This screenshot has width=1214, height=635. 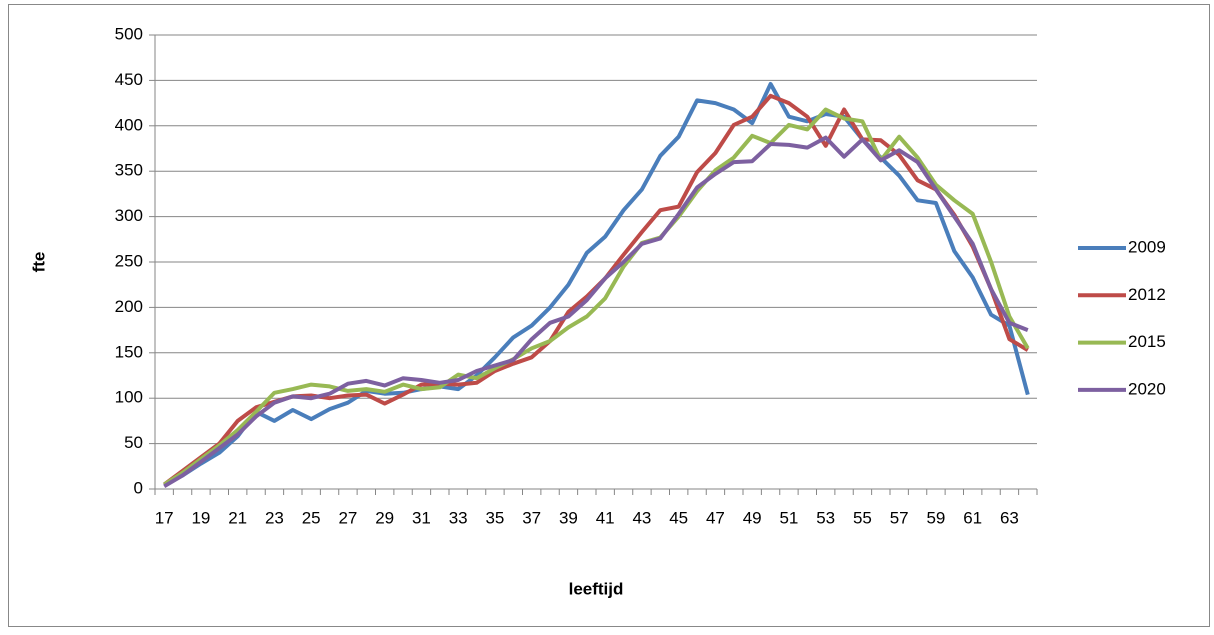 I want to click on y-tick-label: 450, so click(x=129, y=79).